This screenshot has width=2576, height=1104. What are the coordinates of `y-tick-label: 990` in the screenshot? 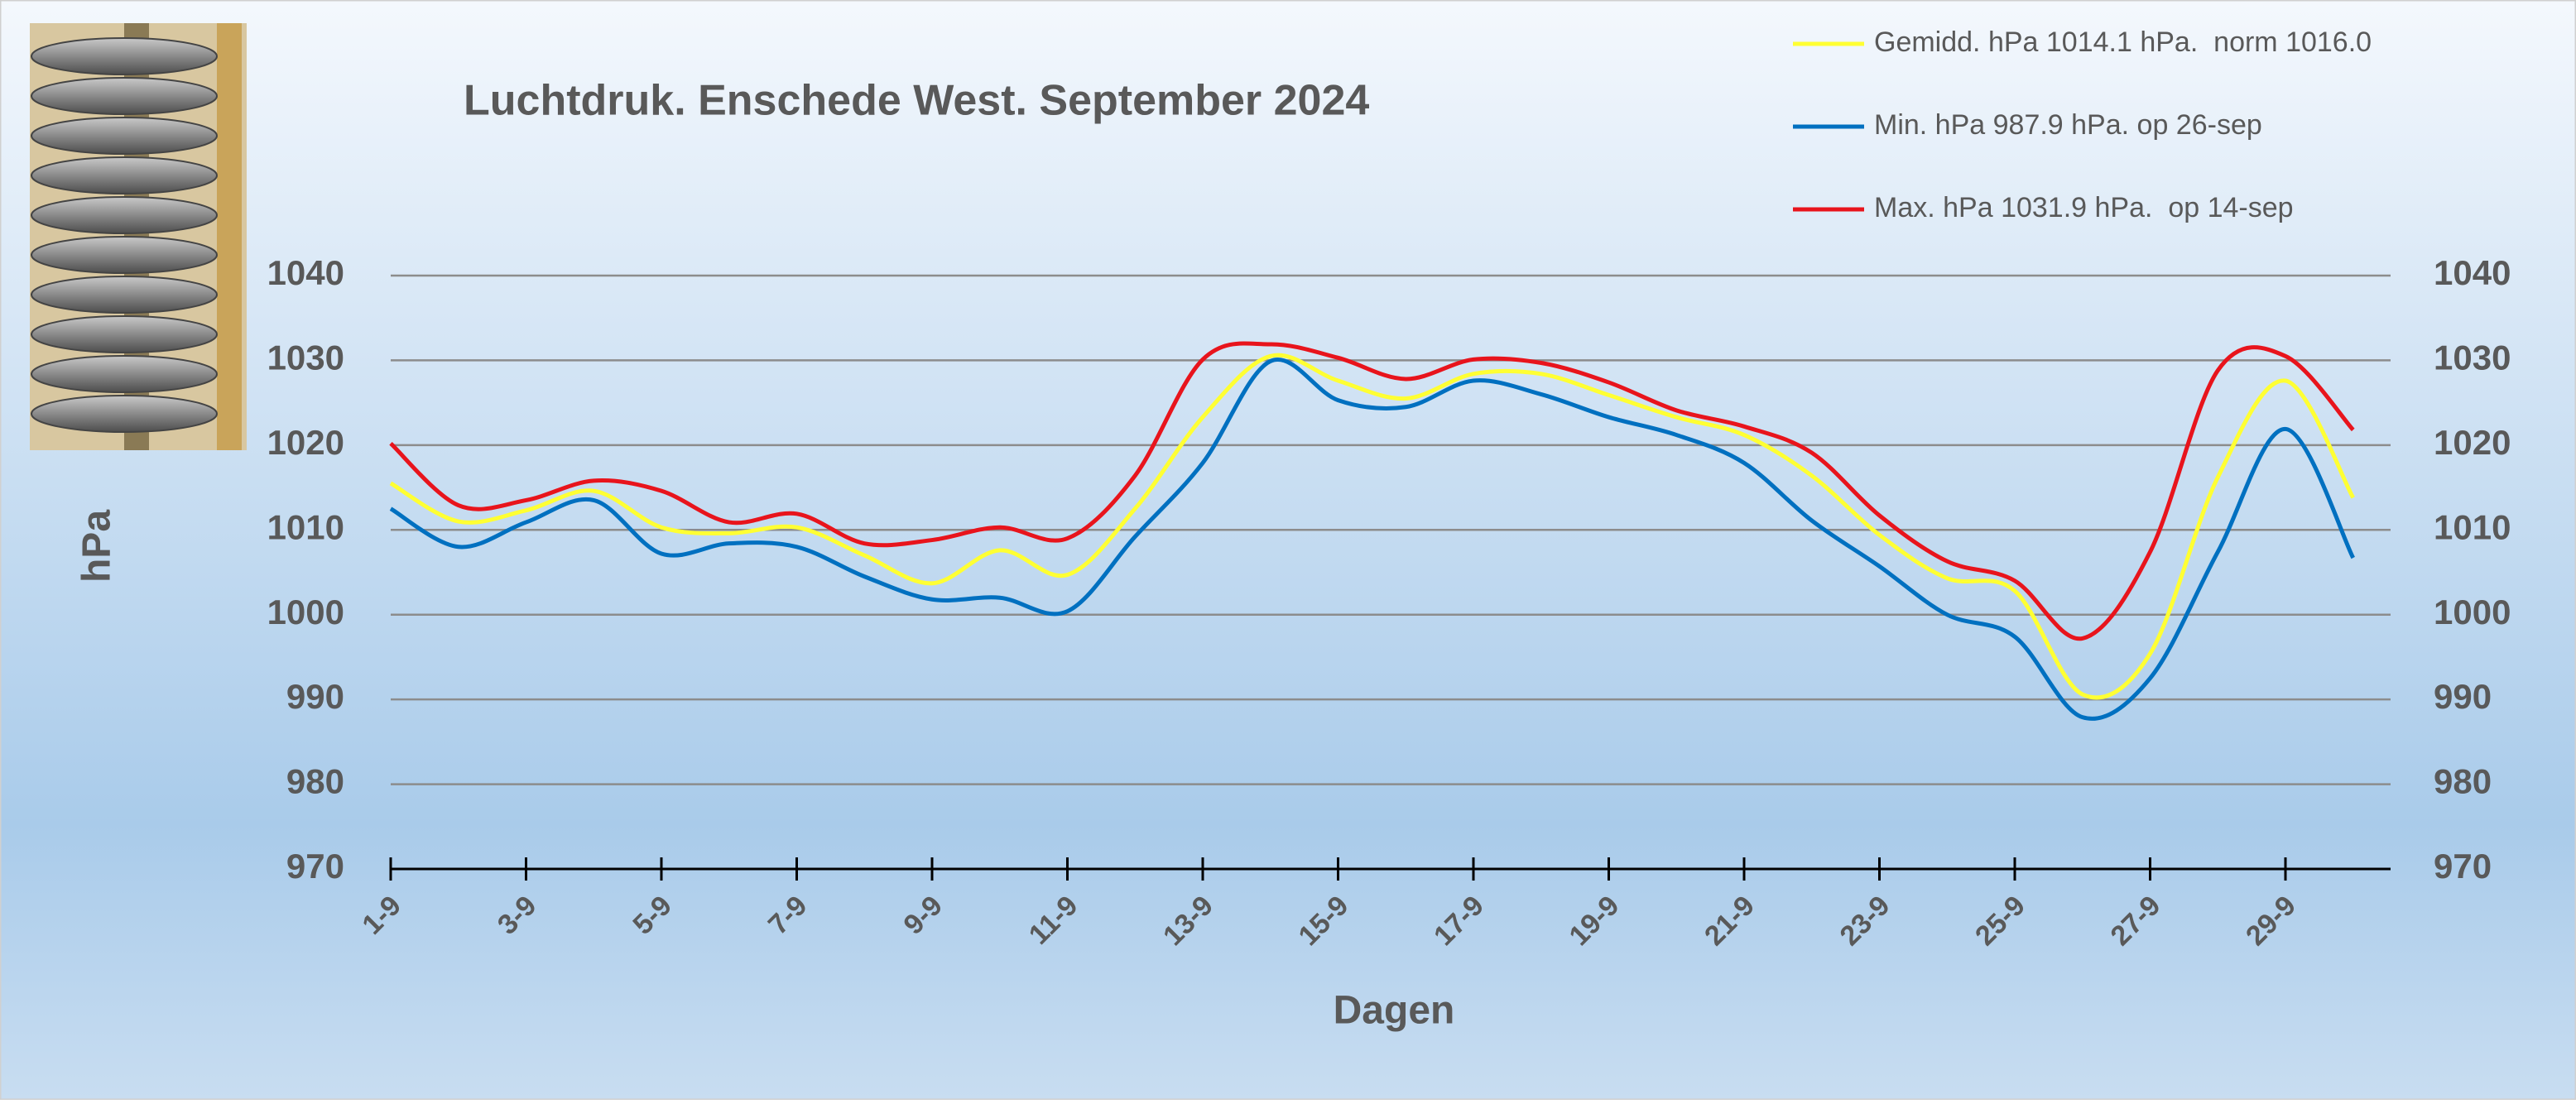 It's located at (315, 696).